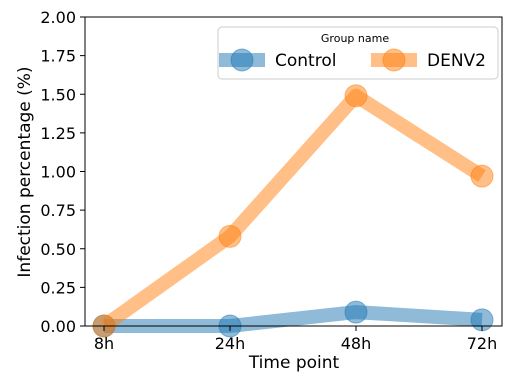 This screenshot has height=372, width=505. I want to click on x-tick-label: 8h, so click(104, 343).